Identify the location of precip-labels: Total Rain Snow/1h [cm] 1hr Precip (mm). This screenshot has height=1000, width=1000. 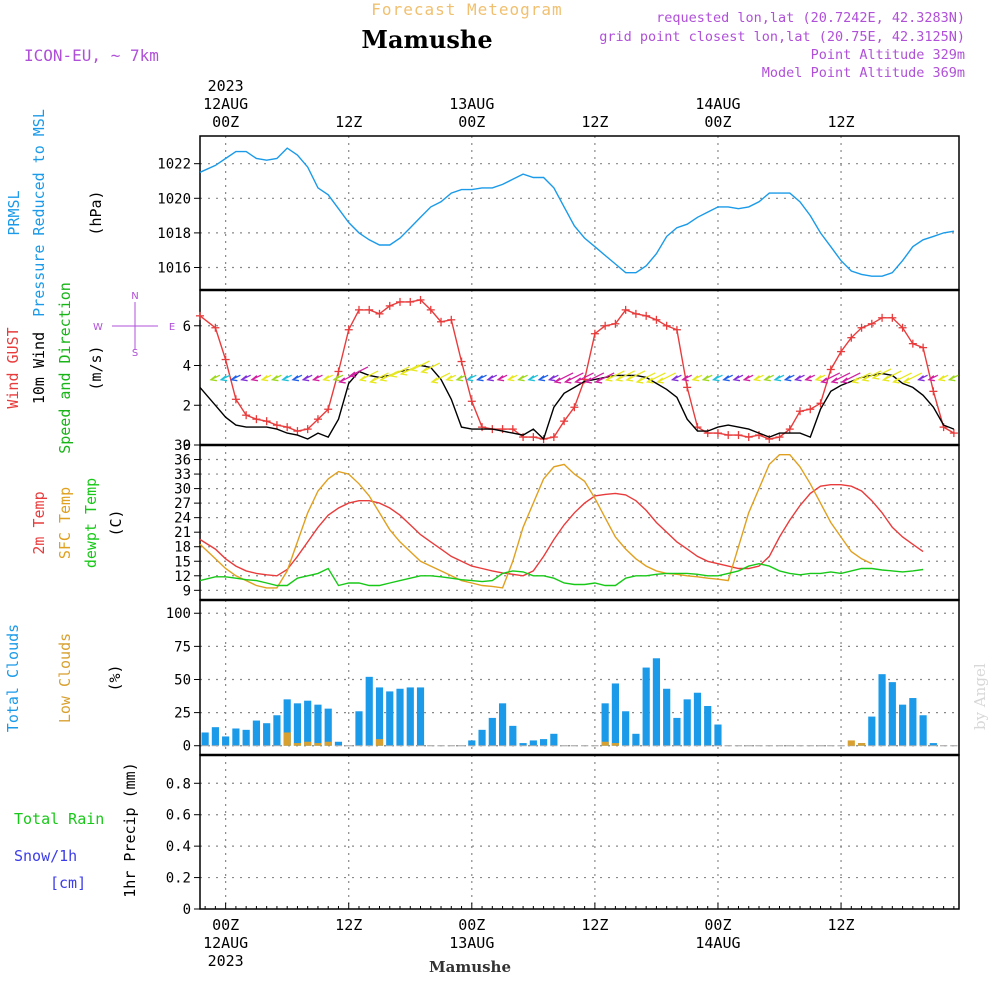
(76, 829).